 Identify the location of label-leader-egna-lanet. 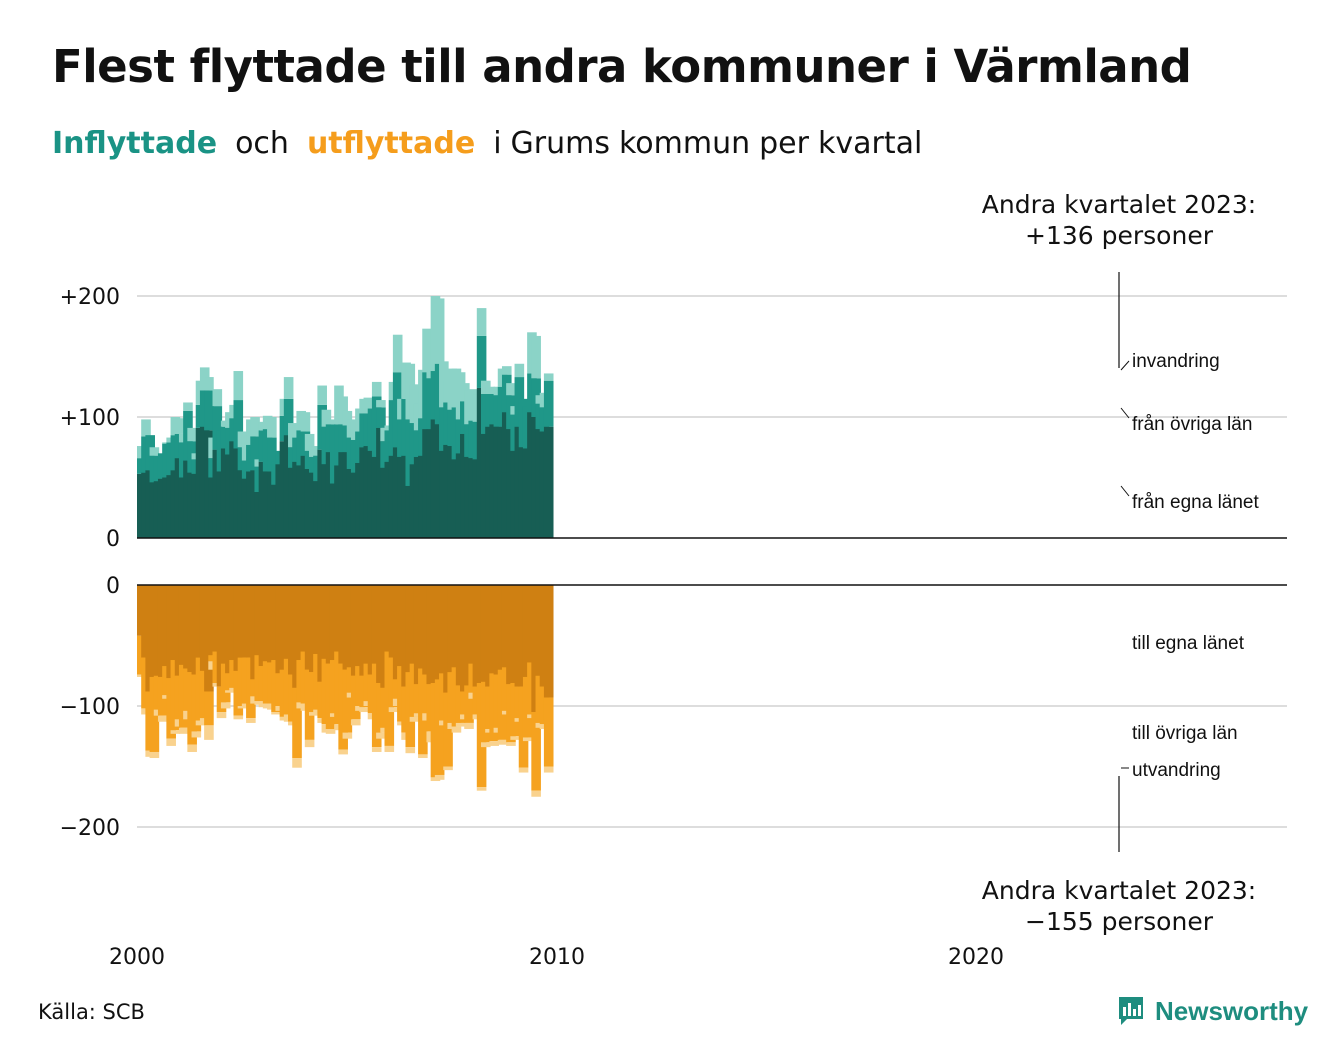
(1125, 491).